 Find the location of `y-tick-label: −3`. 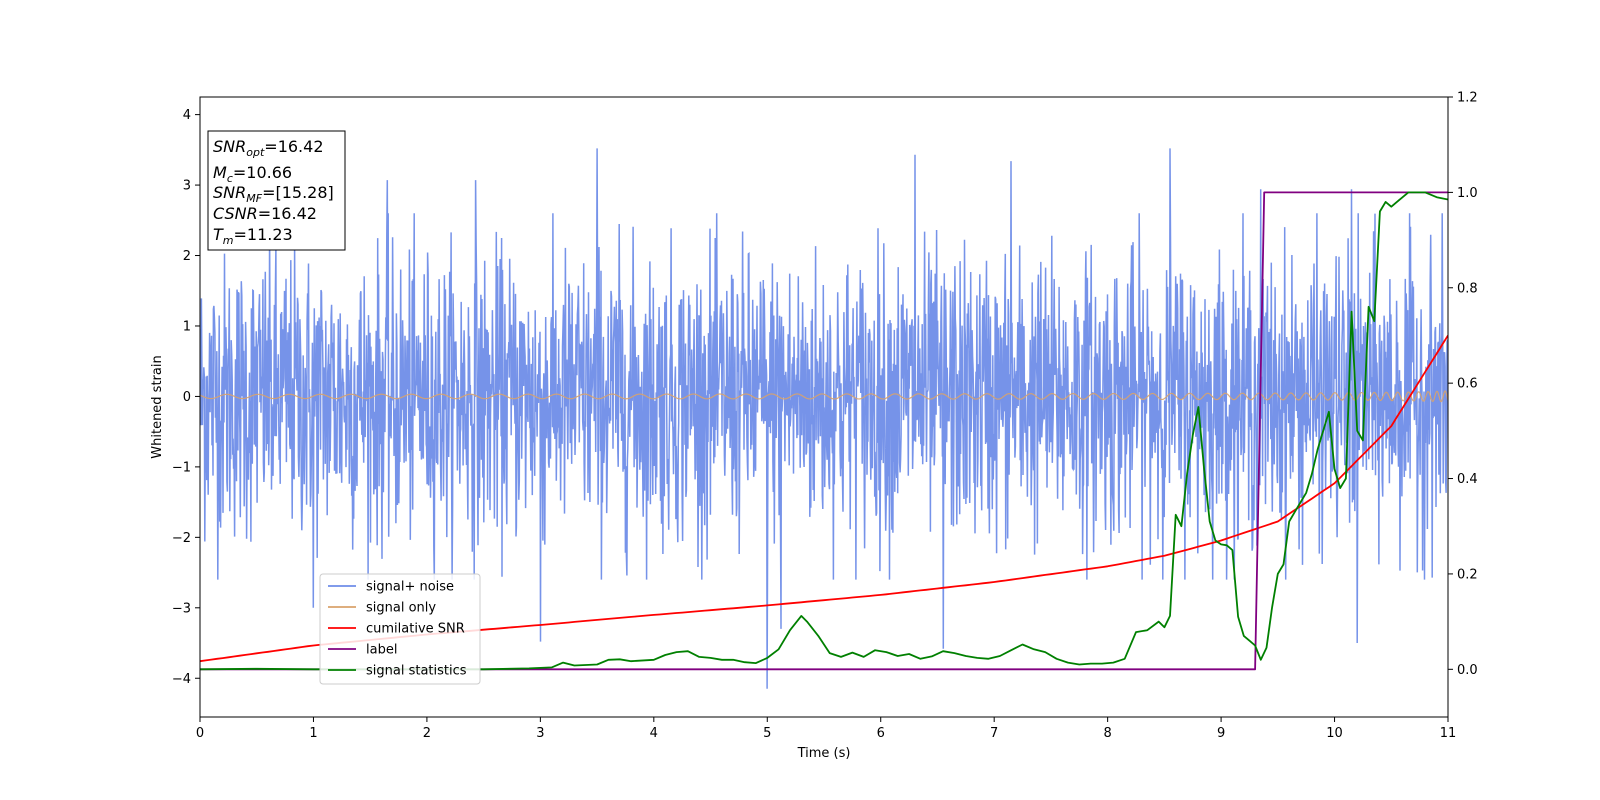

y-tick-label: −3 is located at coordinates (181, 608).